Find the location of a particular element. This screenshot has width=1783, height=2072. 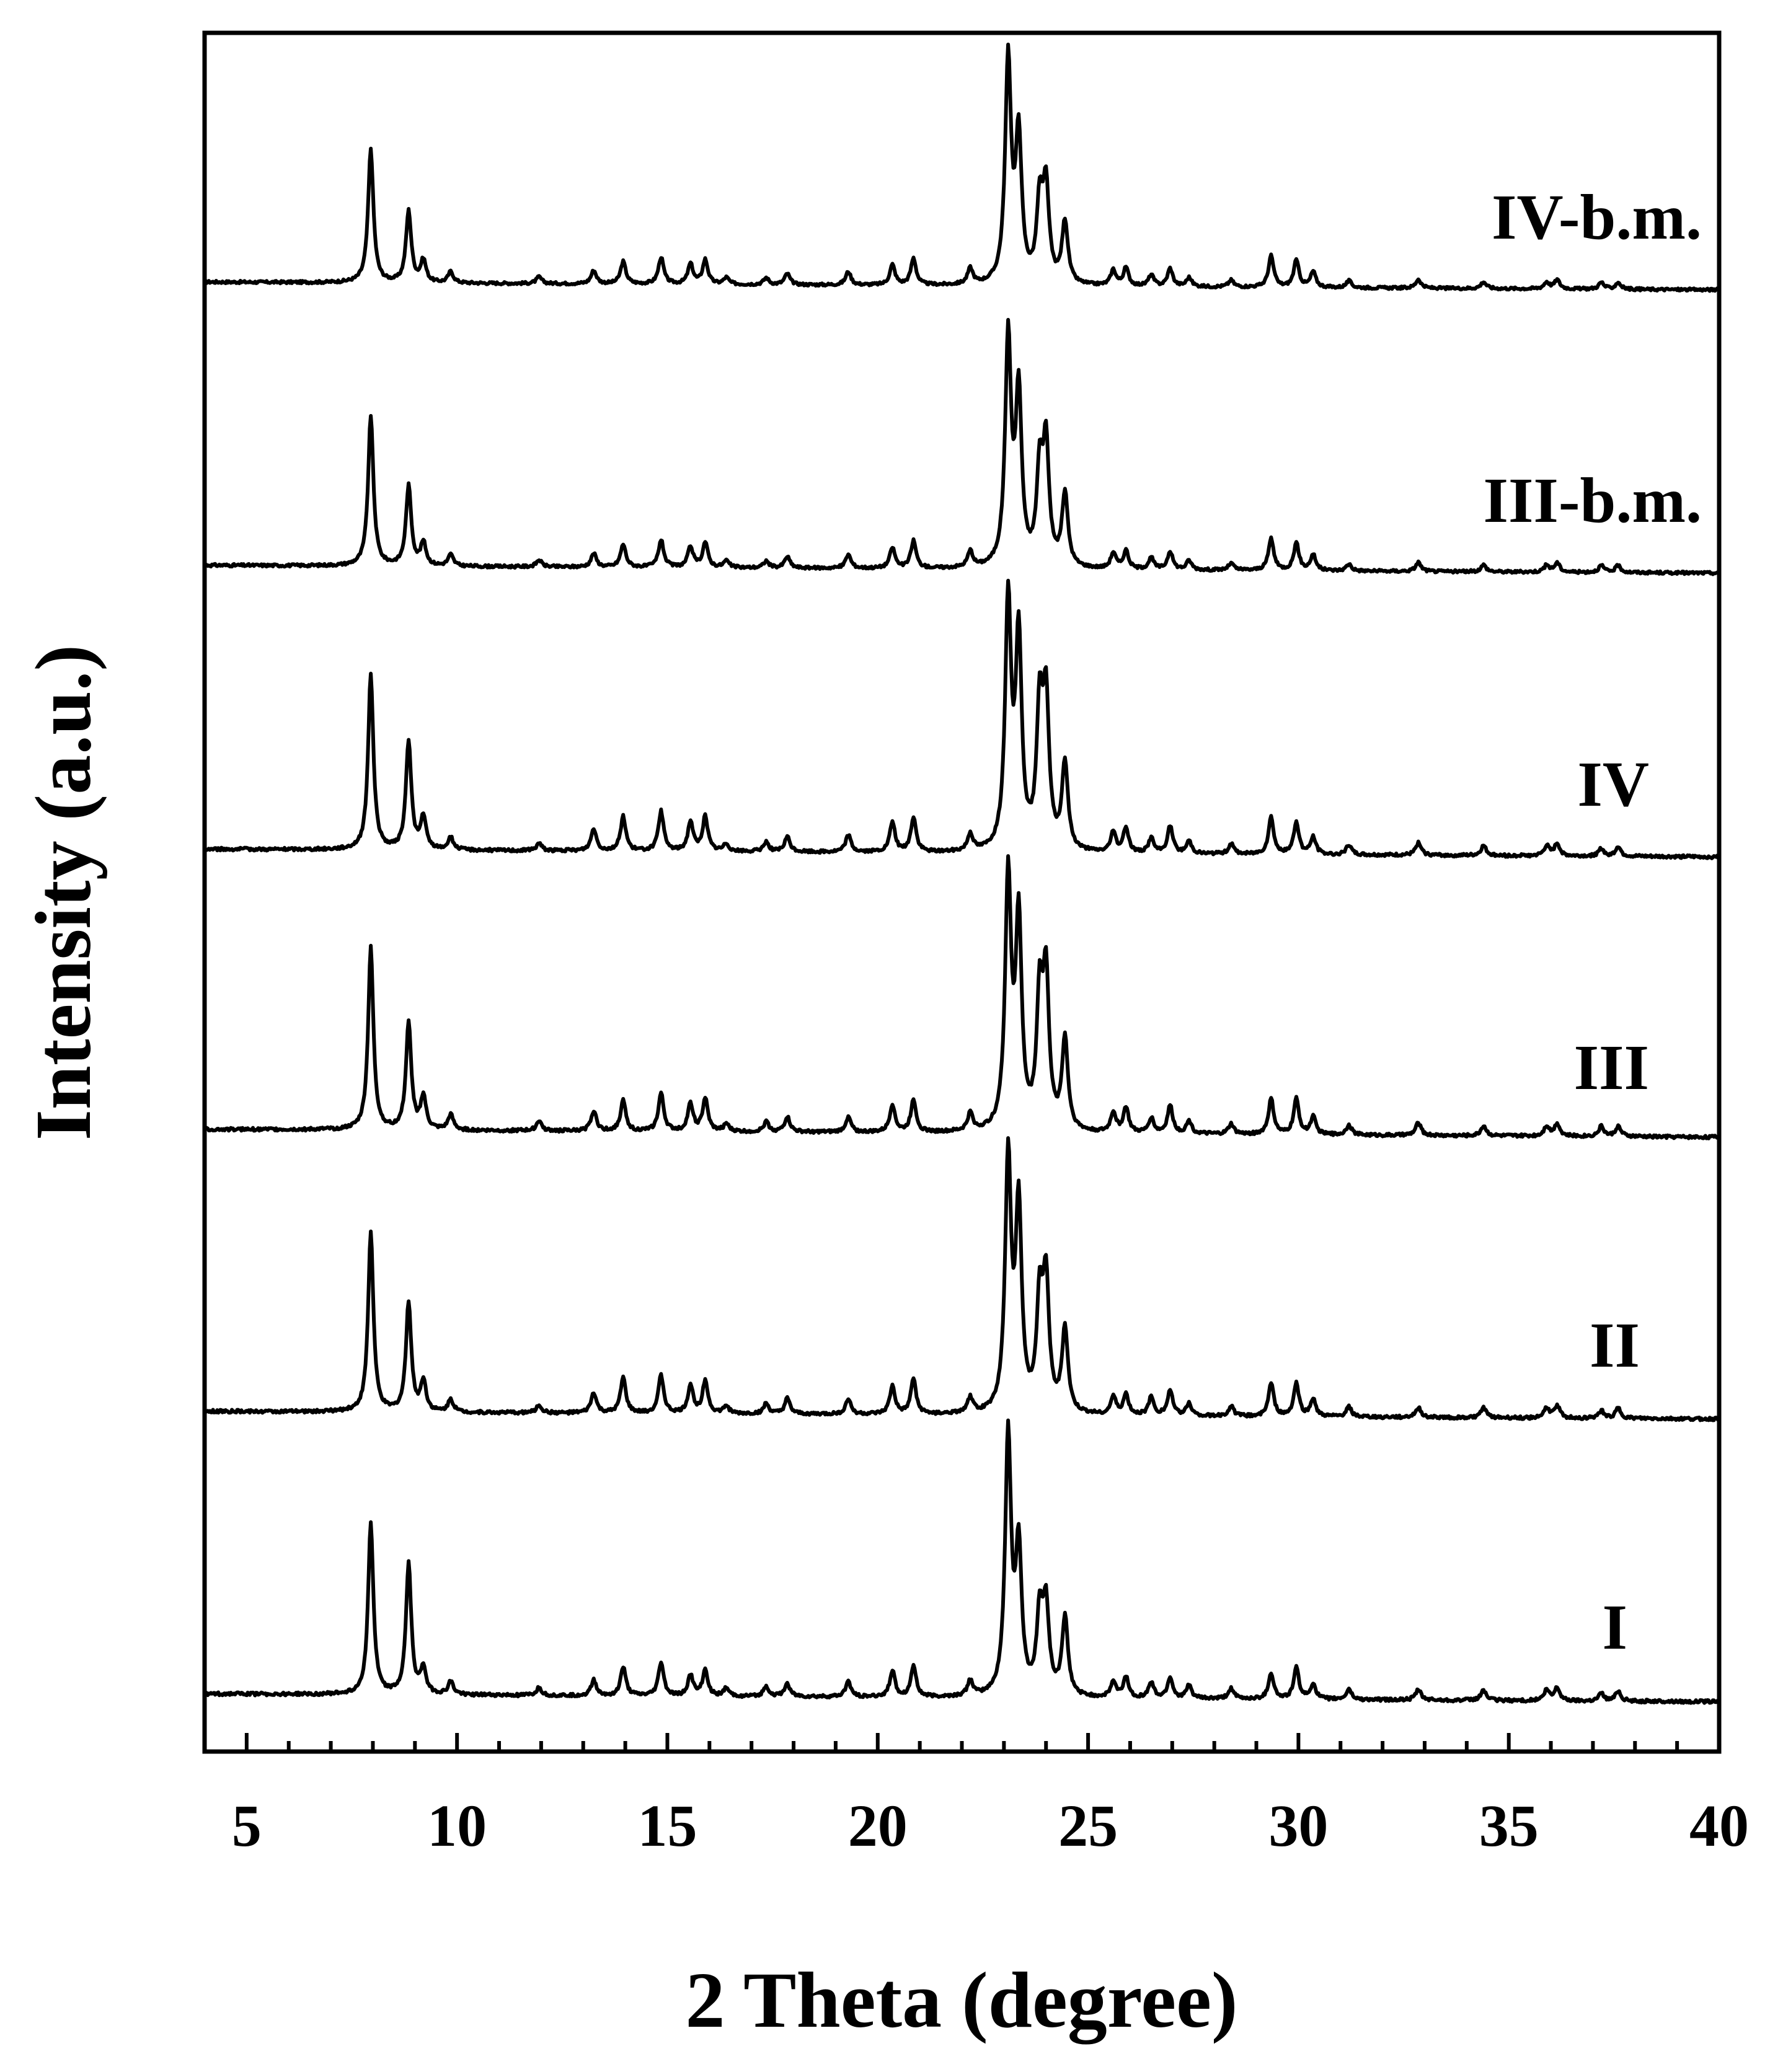

series-label: IV is located at coordinates (1613, 785).